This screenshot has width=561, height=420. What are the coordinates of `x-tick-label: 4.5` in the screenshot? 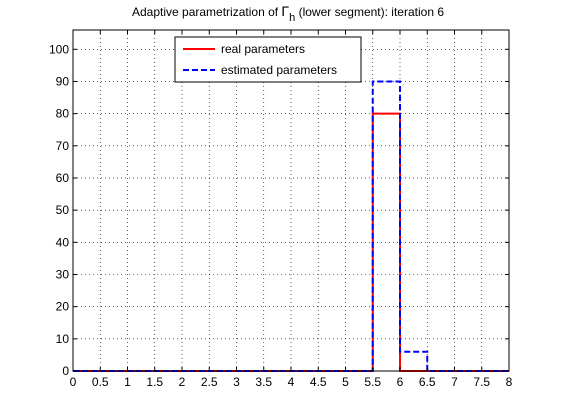 It's located at (318, 382).